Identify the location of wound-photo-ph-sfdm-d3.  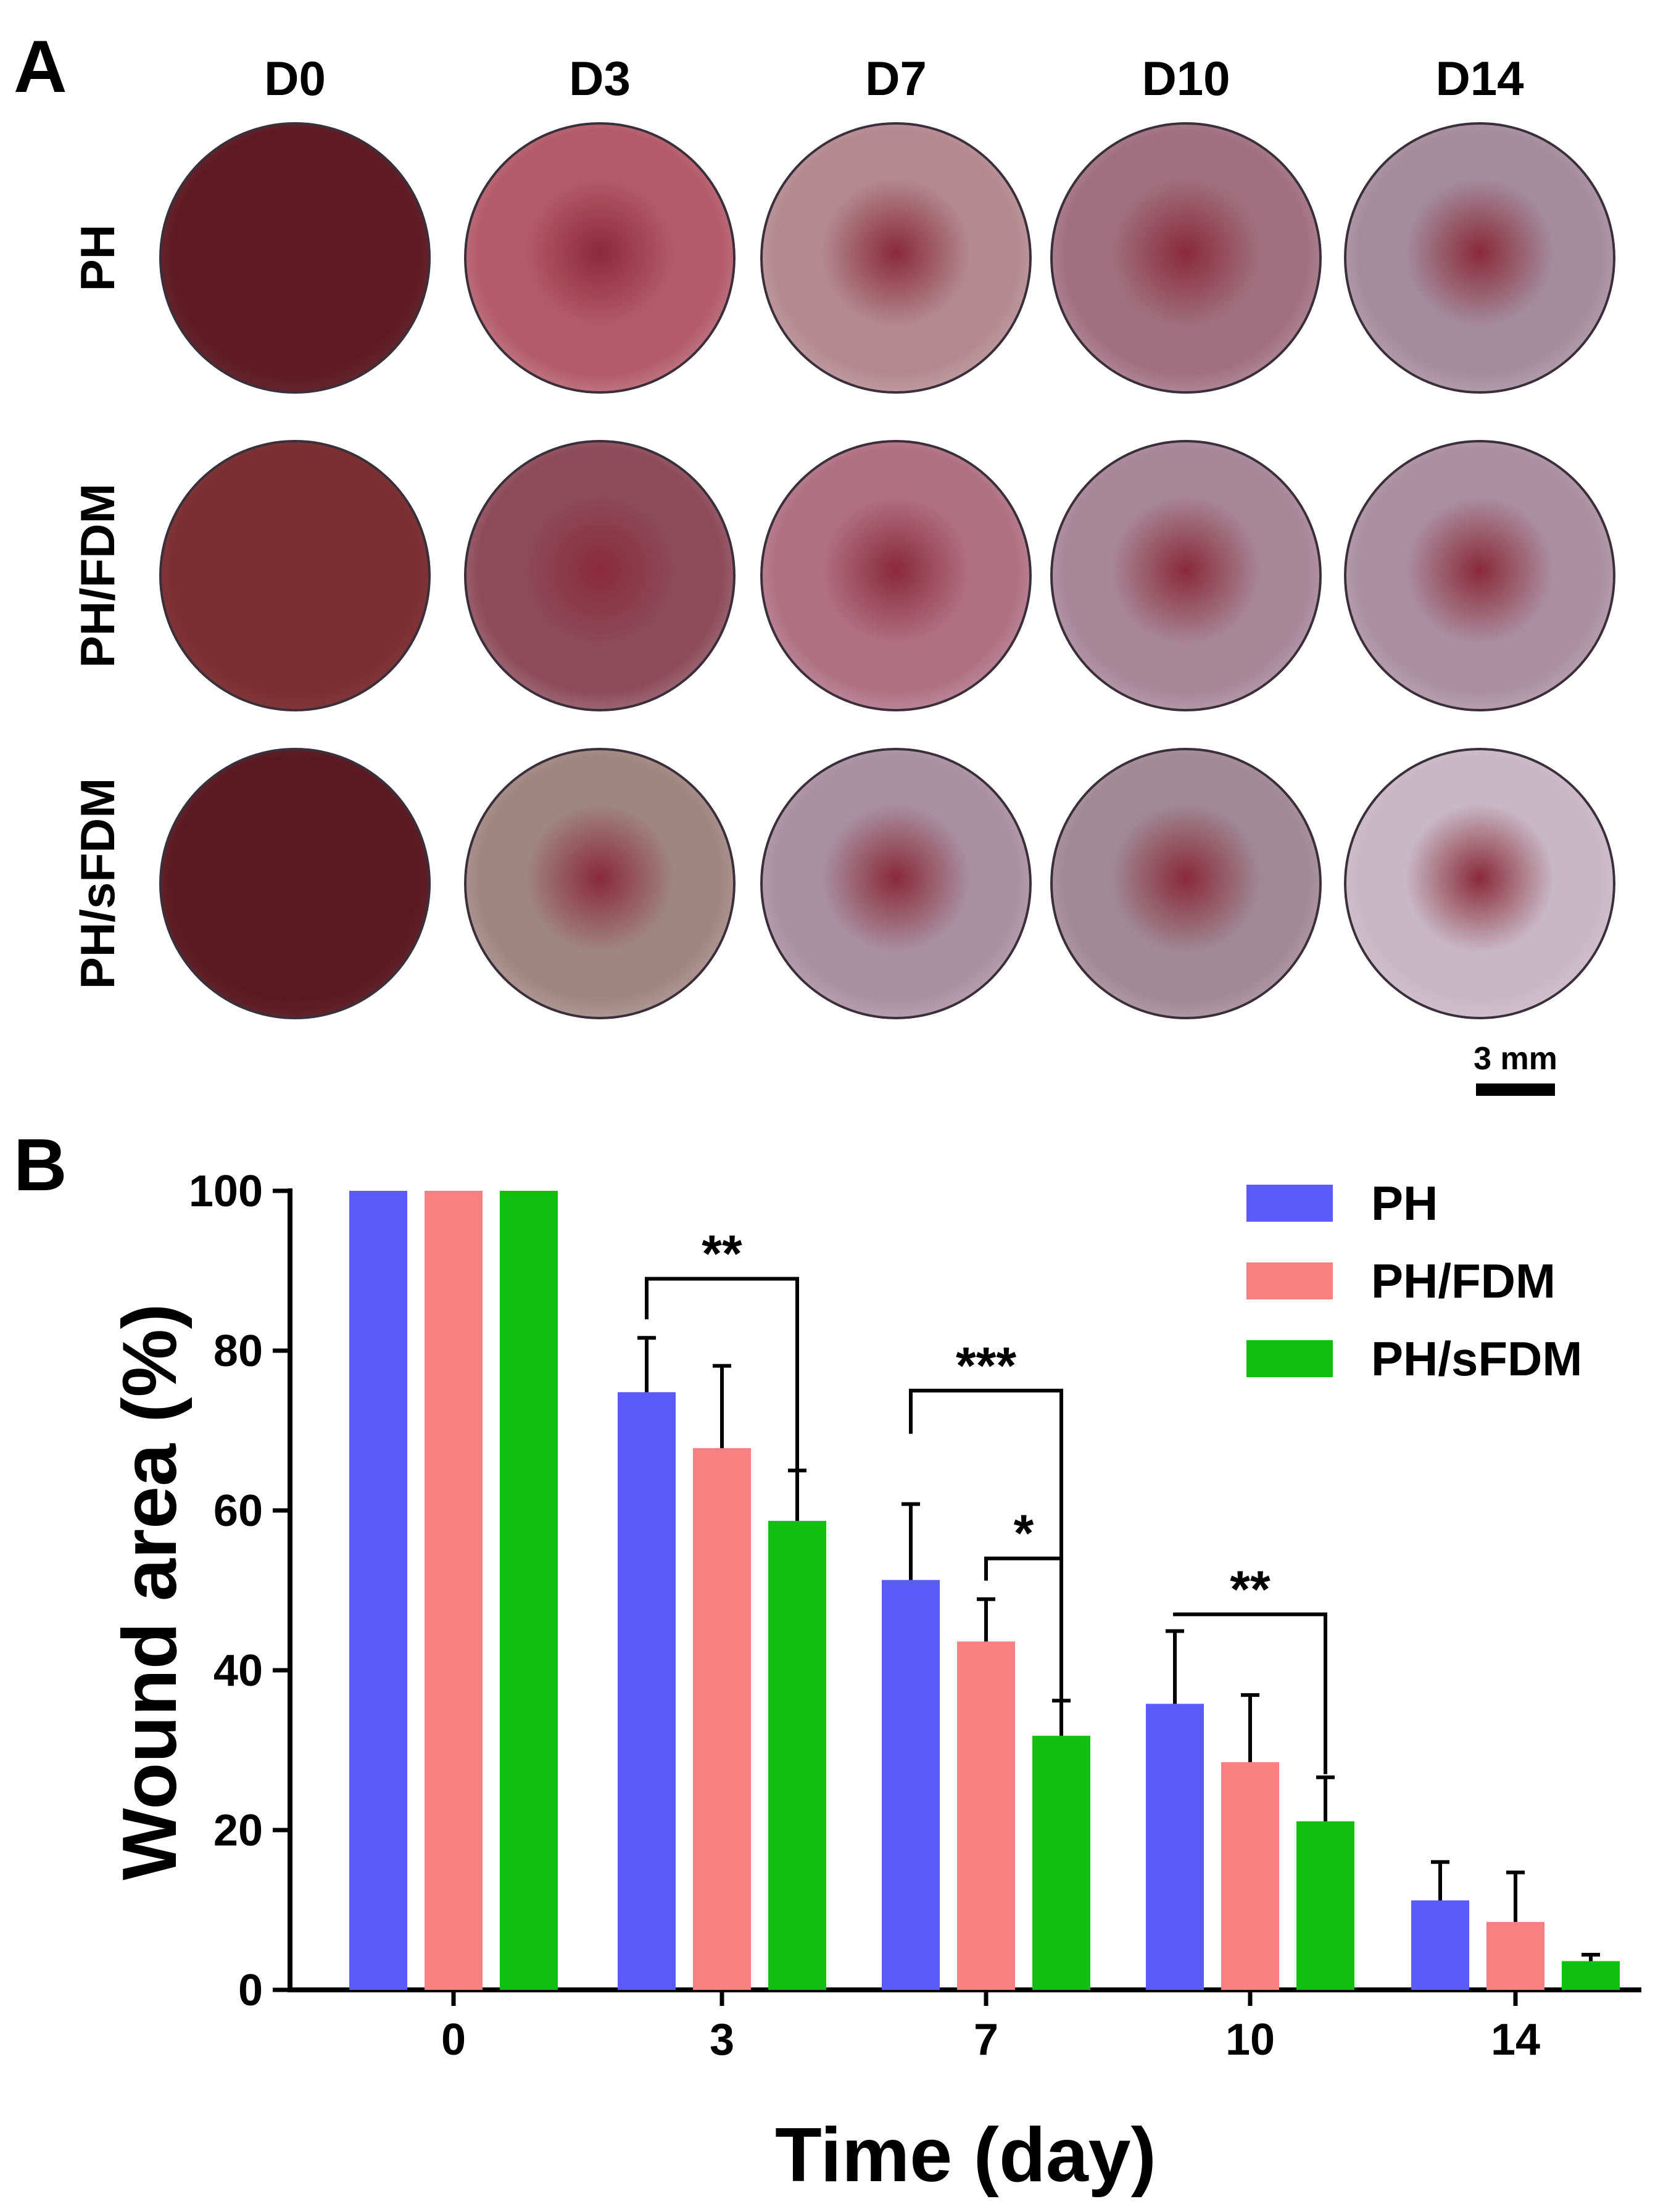
(600, 883).